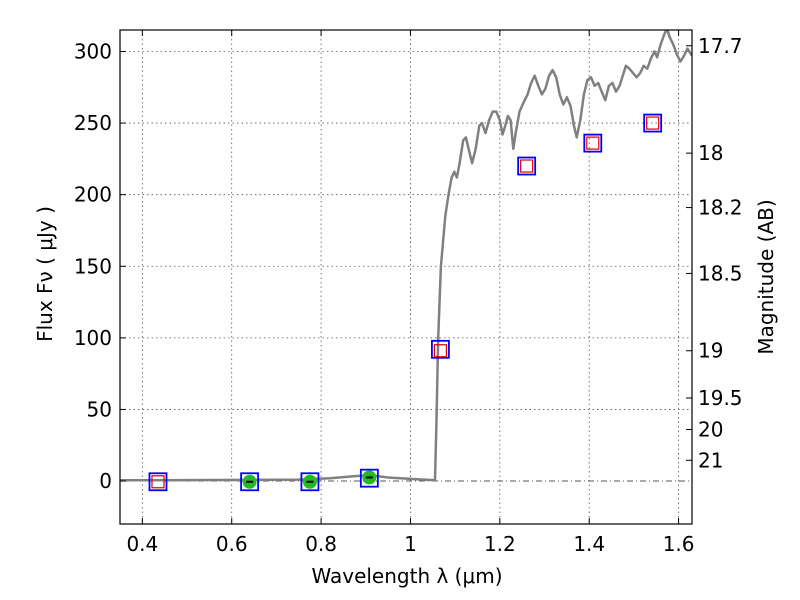 The height and width of the screenshot is (600, 800). I want to click on y-axis-title: Flux Fν ( μJy ), so click(45, 274).